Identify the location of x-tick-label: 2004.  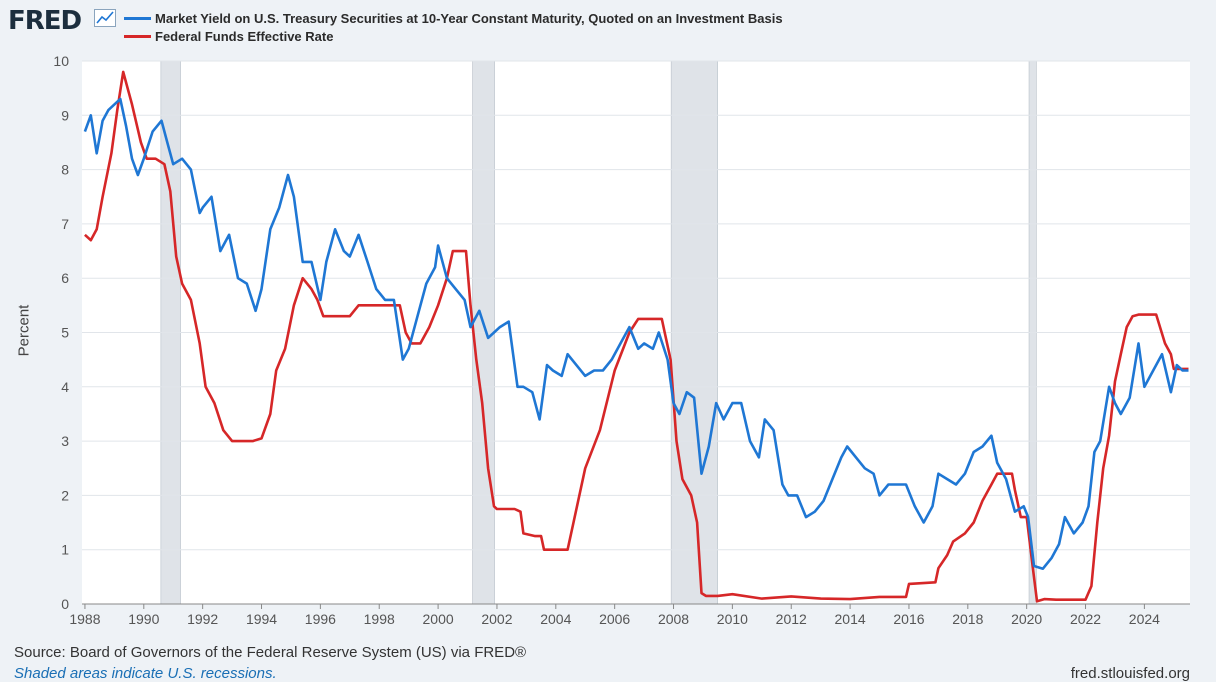
(555, 619).